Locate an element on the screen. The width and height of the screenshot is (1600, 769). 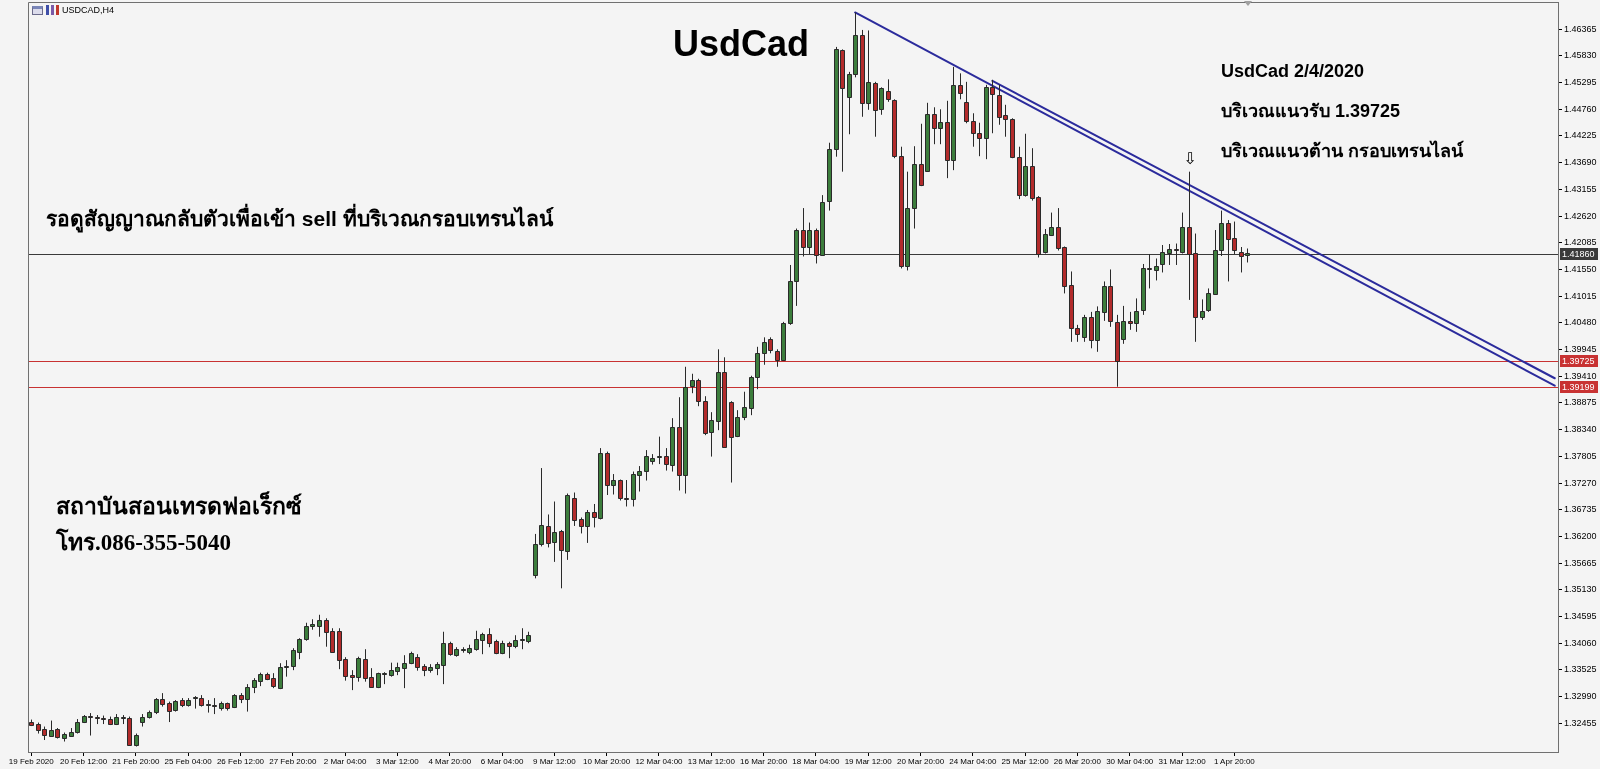
x-tick-label: 31 Mar 12:00 is located at coordinates (1182, 761).